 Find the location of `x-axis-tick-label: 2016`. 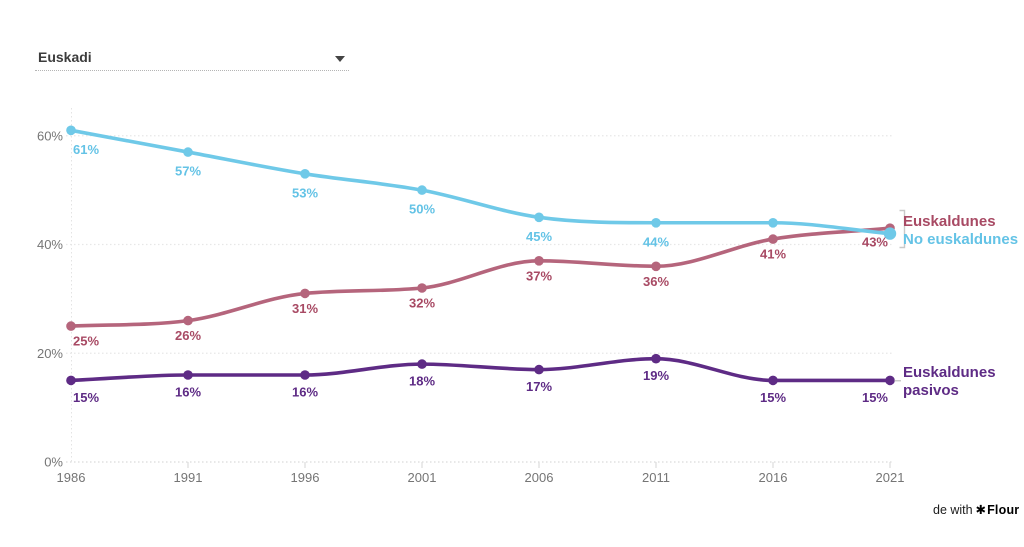

x-axis-tick-label: 2016 is located at coordinates (773, 477).